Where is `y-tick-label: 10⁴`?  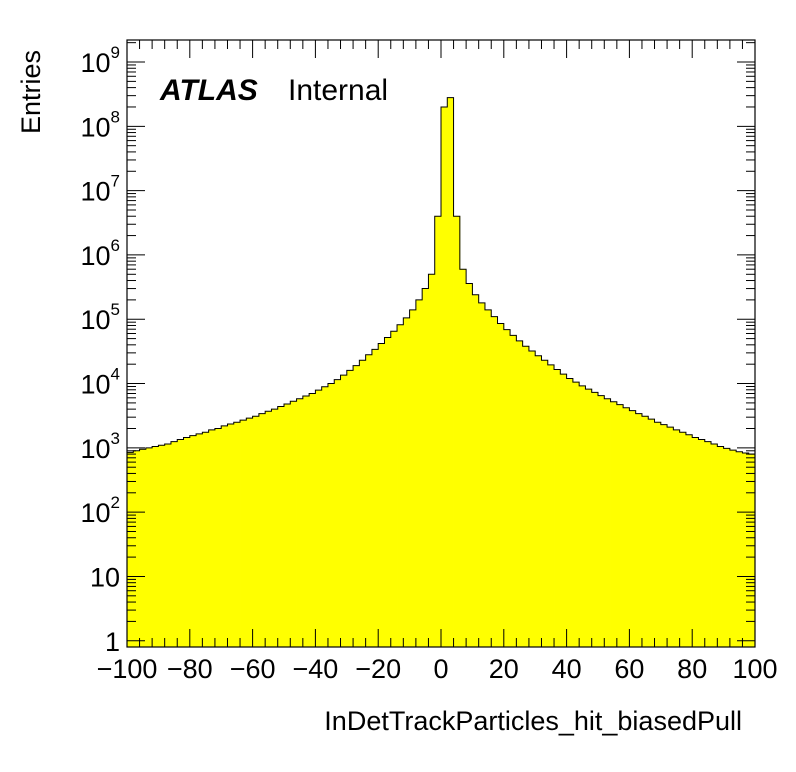
y-tick-label: 10⁴ is located at coordinates (100, 382).